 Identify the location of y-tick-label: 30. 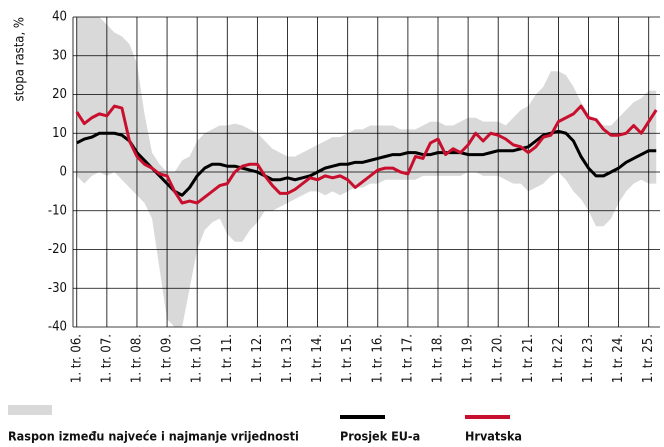
(59, 55).